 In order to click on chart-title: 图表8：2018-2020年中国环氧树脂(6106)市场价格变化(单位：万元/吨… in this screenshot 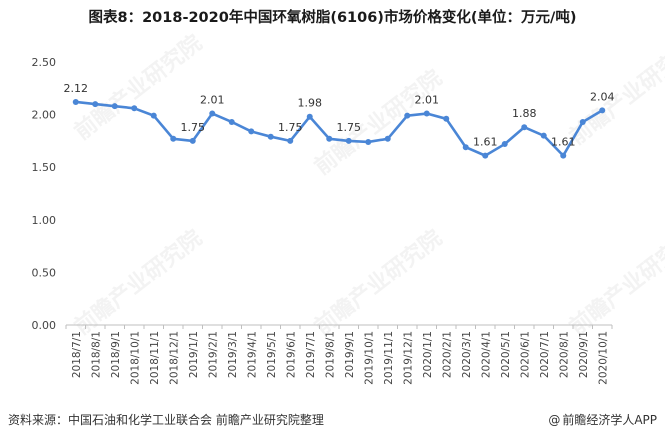, I will do `click(332, 18)`.